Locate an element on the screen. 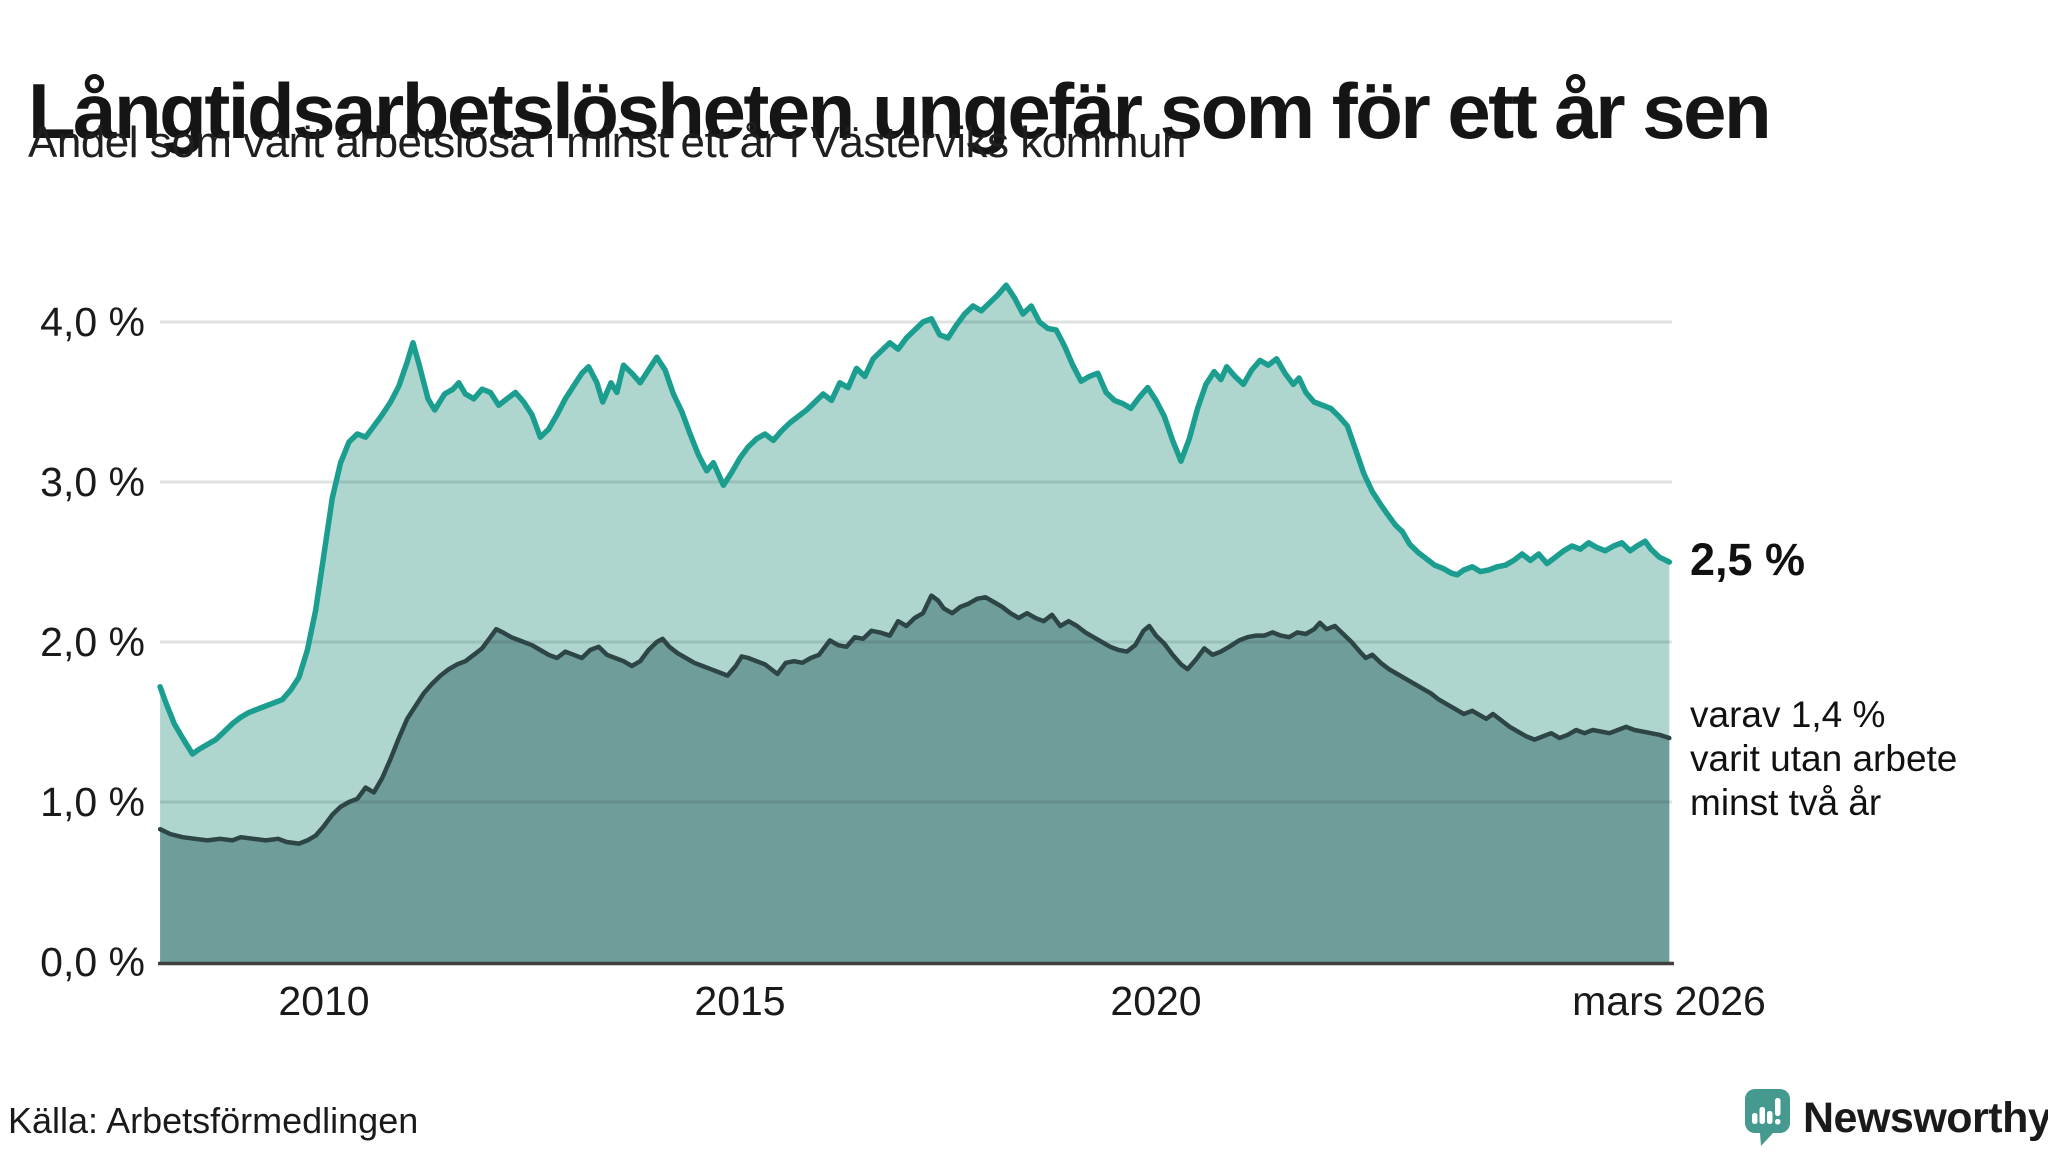 This screenshot has height=1152, width=2048. series2-annotation-line: varav 1,4 % is located at coordinates (1788, 714).